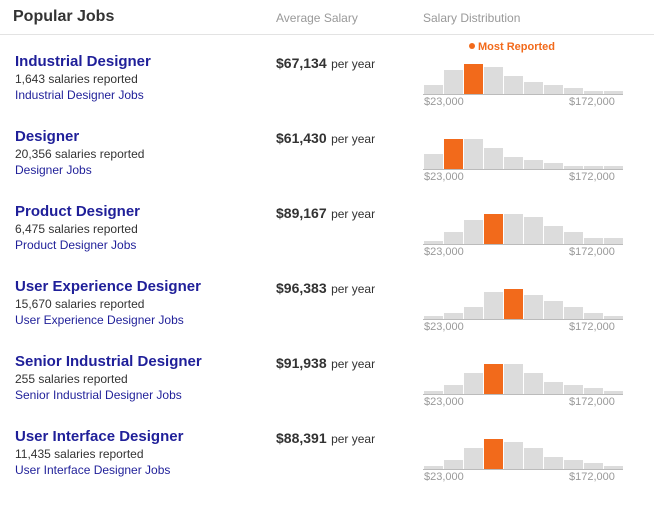 Image resolution: width=654 pixels, height=505 pixels. Describe the element at coordinates (325, 364) in the screenshot. I see `average-salary: $91,938 per year` at that location.